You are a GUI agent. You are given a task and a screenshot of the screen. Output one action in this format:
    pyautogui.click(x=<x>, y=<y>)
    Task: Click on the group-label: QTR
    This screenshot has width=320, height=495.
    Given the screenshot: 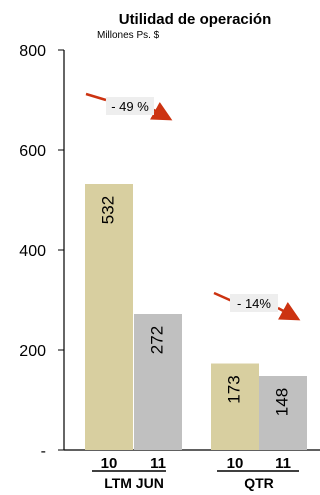 What is the action you would take?
    pyautogui.click(x=259, y=483)
    